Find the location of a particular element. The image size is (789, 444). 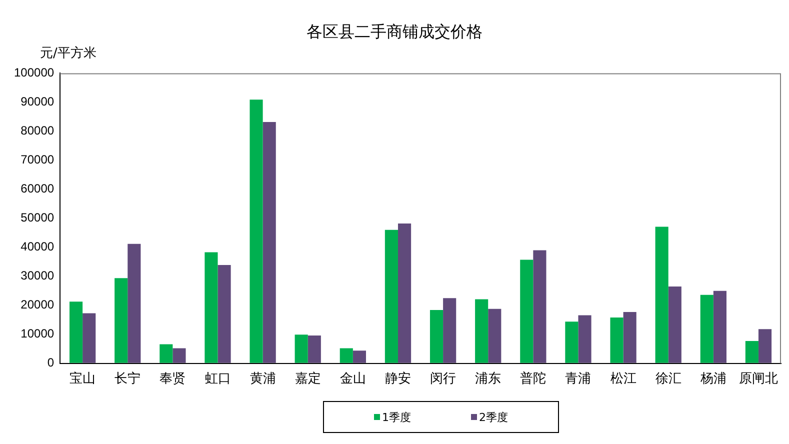

legend-label: 2季度 is located at coordinates (493, 417).